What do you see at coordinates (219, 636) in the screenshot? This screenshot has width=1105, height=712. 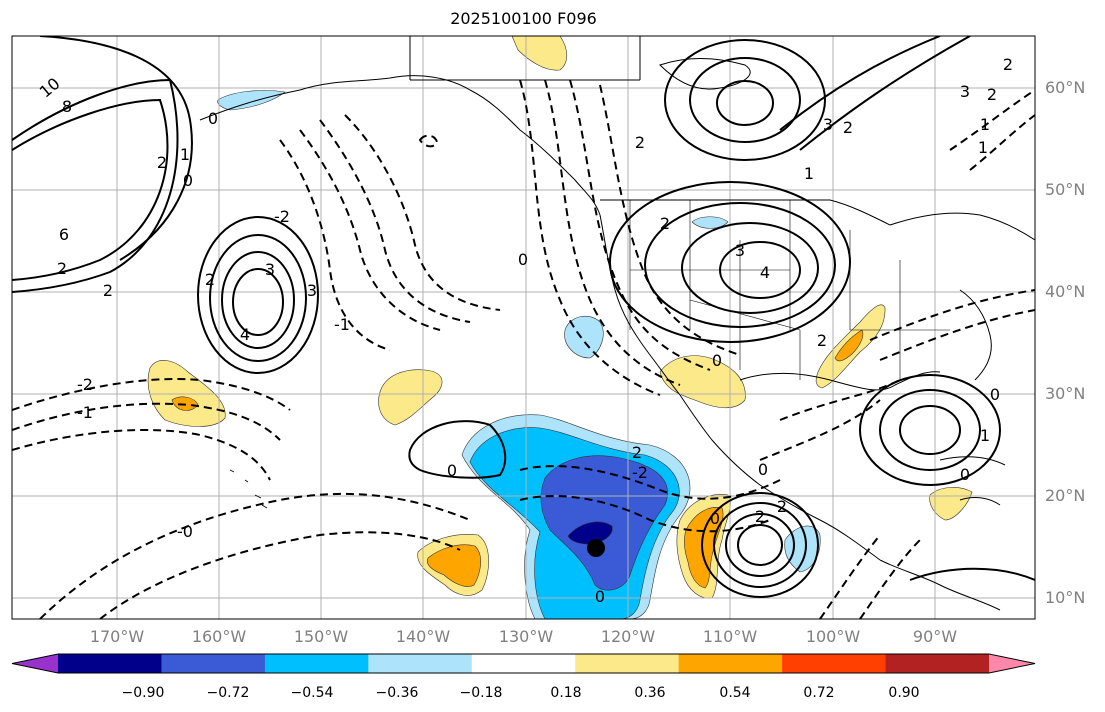 I see `lon-label-160w: 160°W` at bounding box center [219, 636].